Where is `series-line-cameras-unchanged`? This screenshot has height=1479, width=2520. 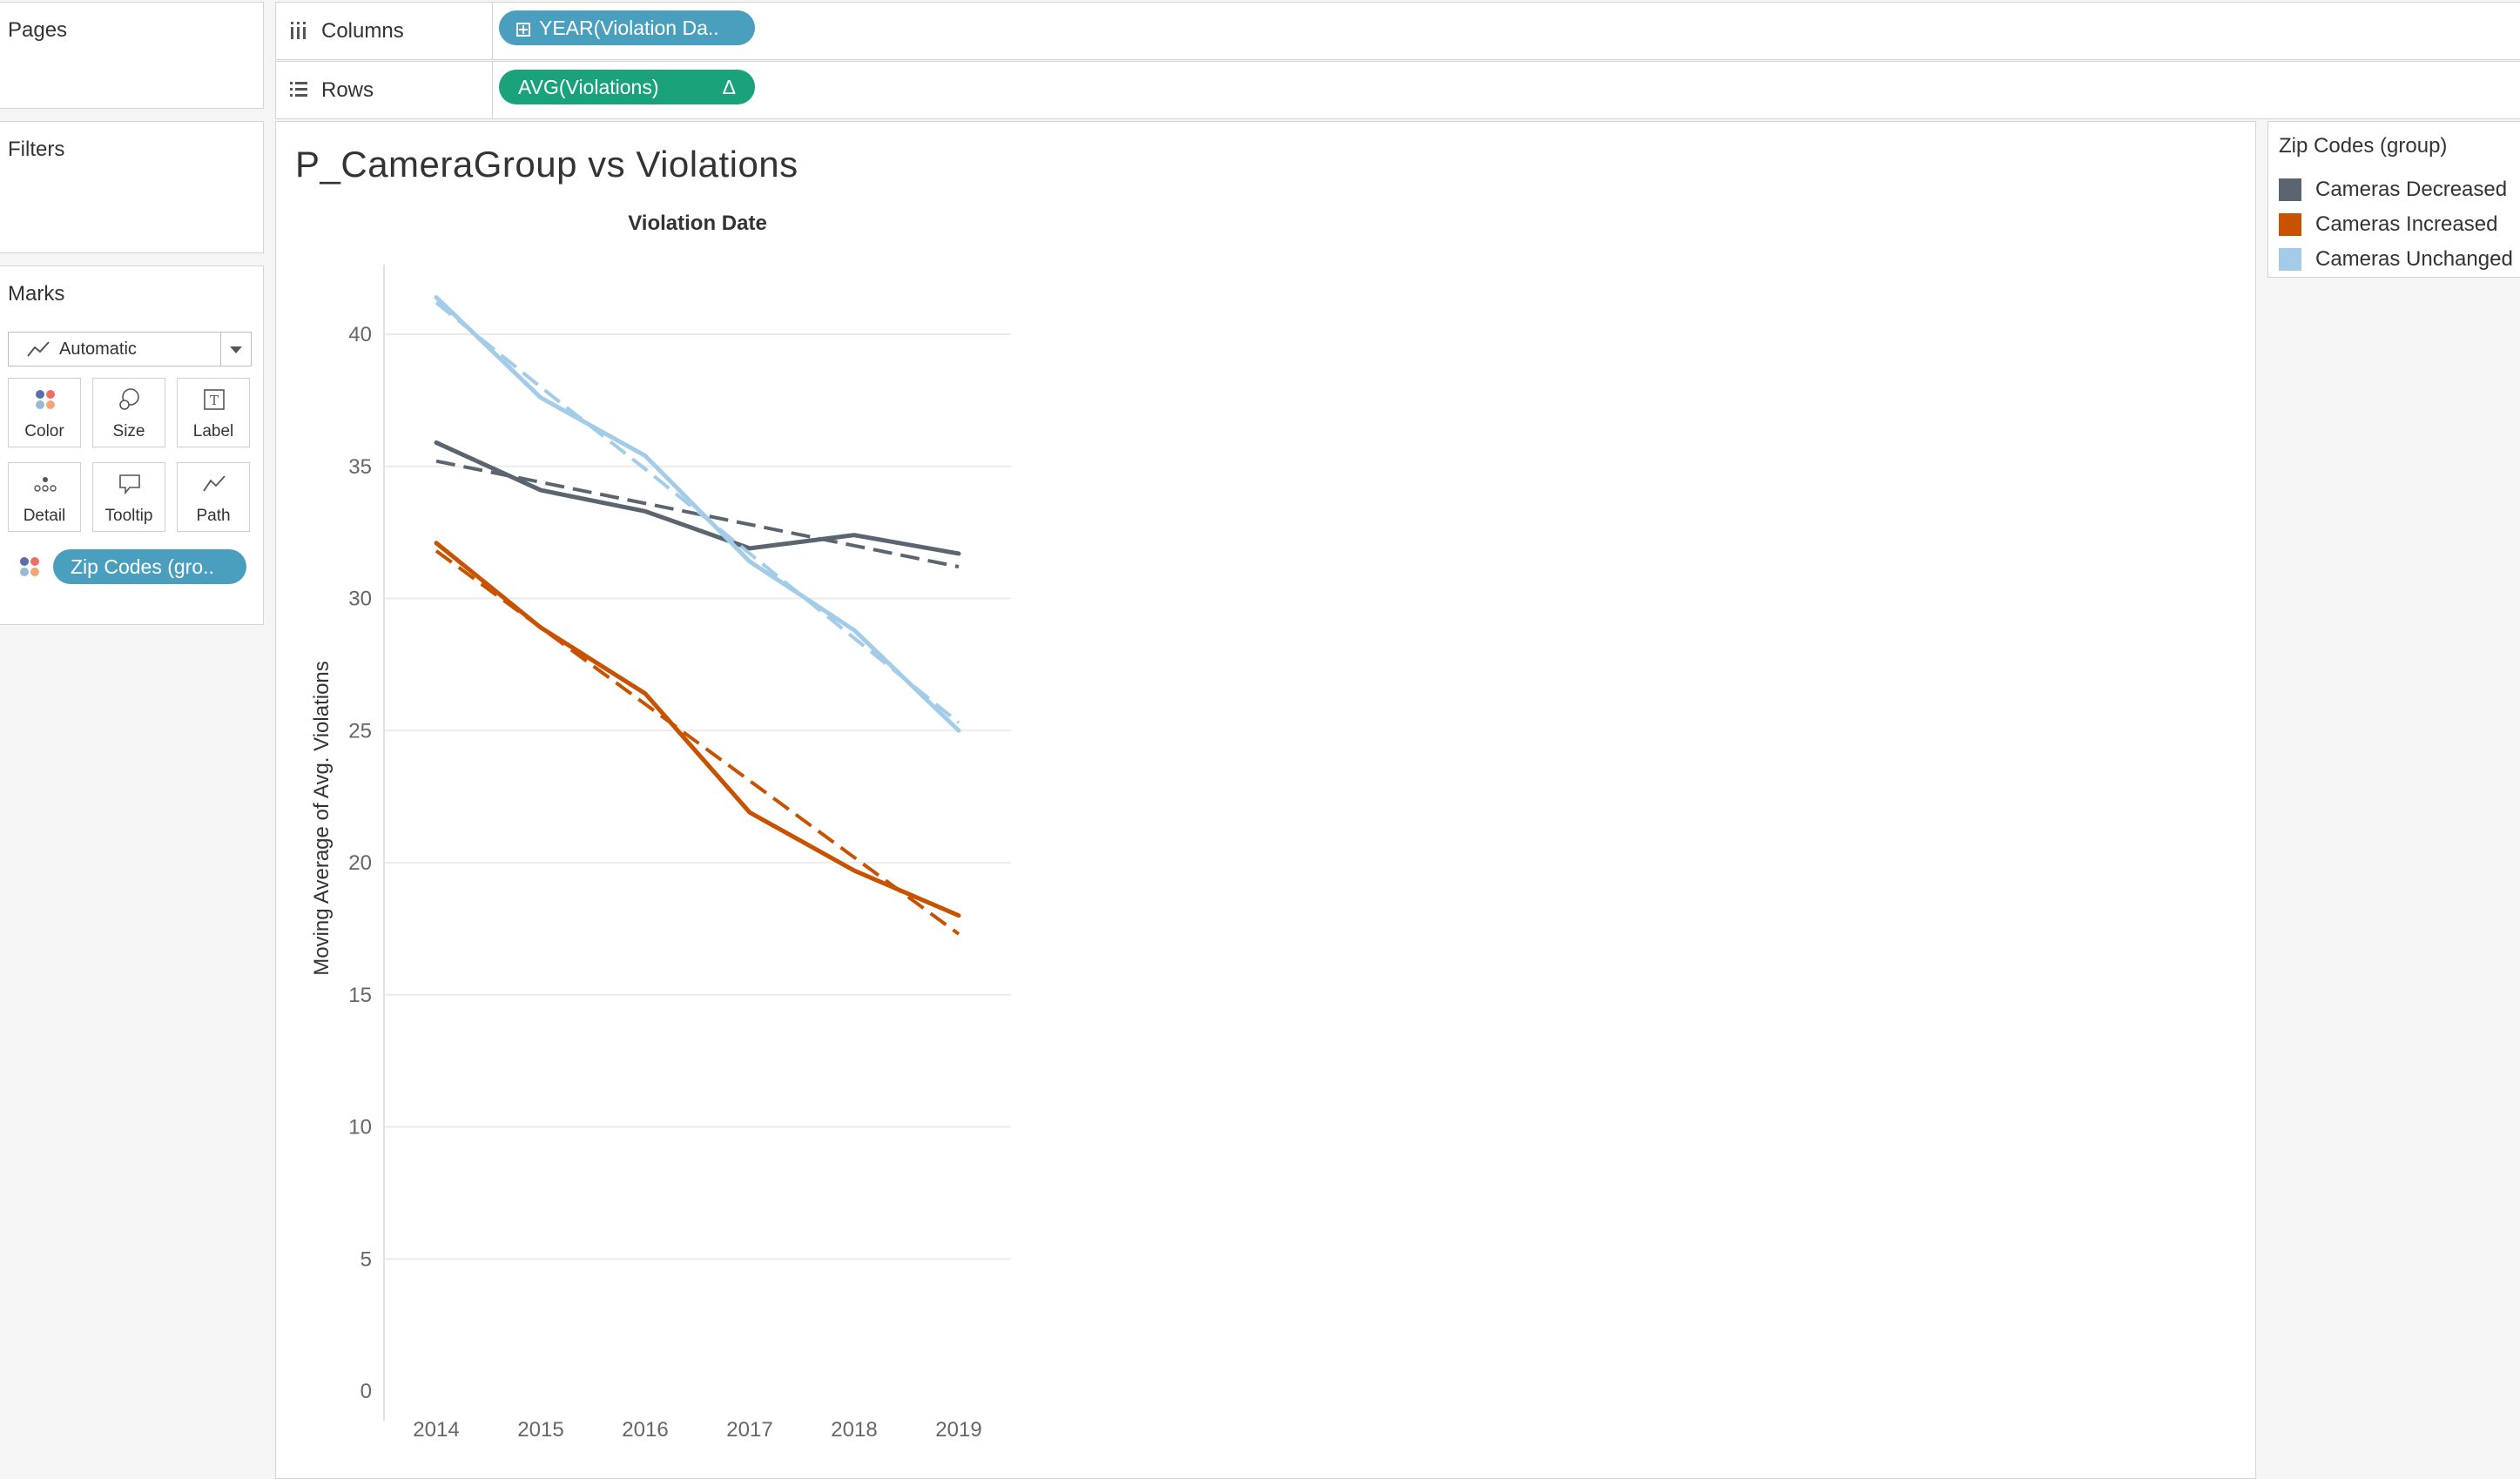
series-line-cameras-unchanged is located at coordinates (697, 514).